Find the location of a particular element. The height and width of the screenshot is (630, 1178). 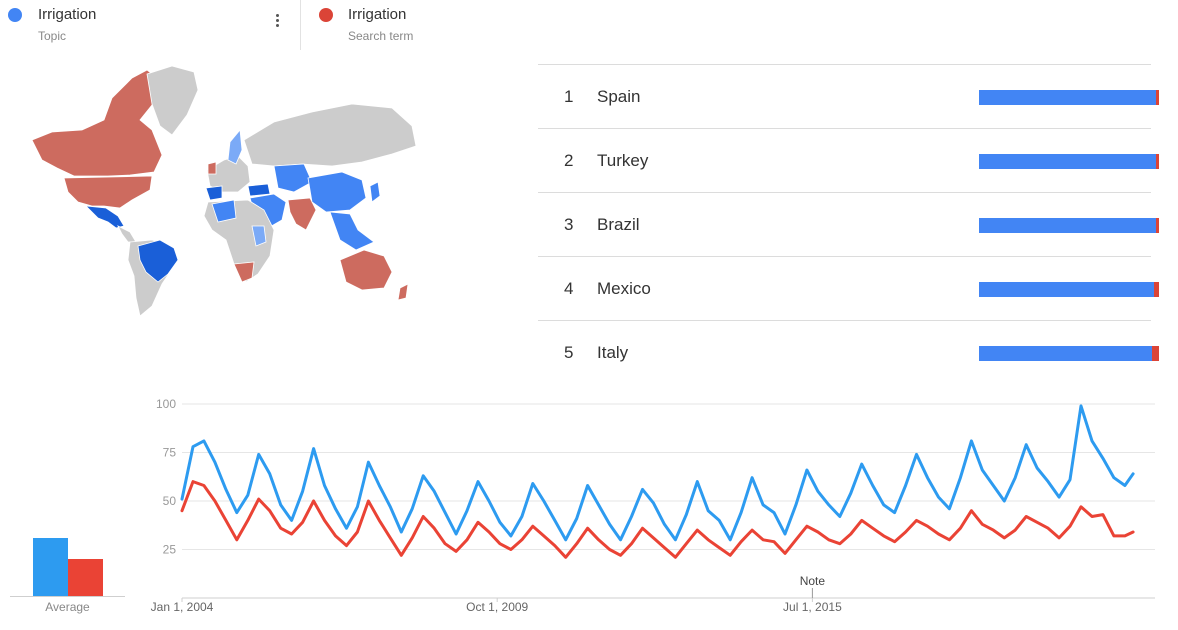

y-tick-label: 100 is located at coordinates (166, 404).